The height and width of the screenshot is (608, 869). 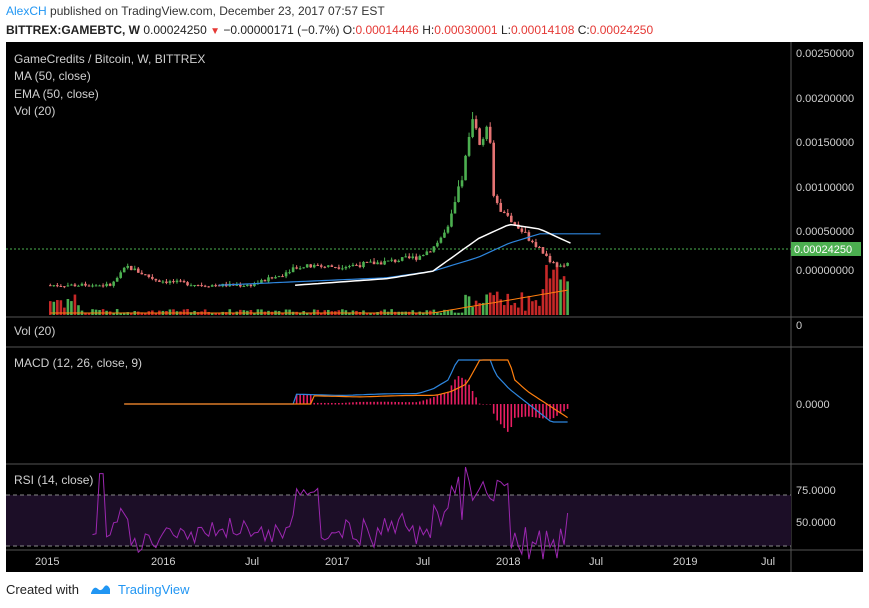 I want to click on ma-legend: MA (50, close), so click(x=52, y=76).